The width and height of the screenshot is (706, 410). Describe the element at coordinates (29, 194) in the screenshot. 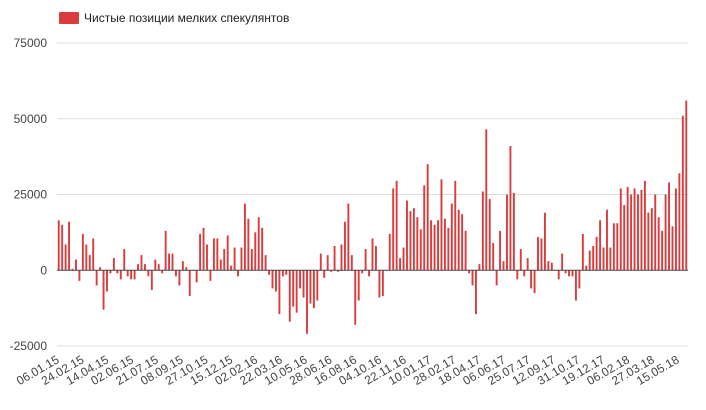

I see `y-axis-ticks: -25000 0 25000 50000 75000` at that location.